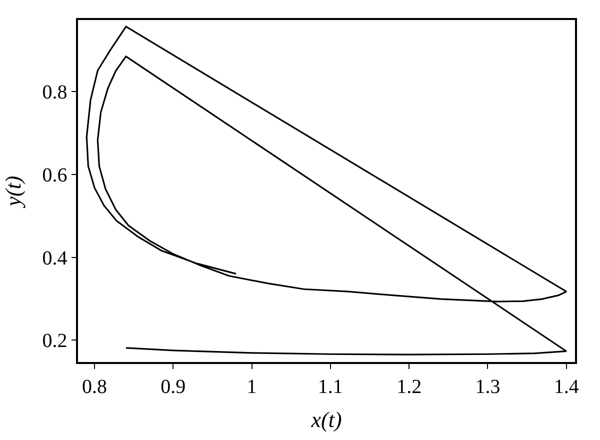  Describe the element at coordinates (95, 387) in the screenshot. I see `x-tick-label: 0.8` at that location.